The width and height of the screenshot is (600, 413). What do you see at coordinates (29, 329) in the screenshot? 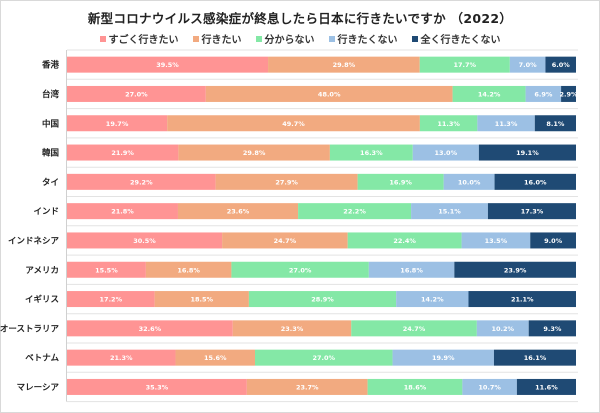
I see `category-label: オーストラリア` at bounding box center [29, 329].